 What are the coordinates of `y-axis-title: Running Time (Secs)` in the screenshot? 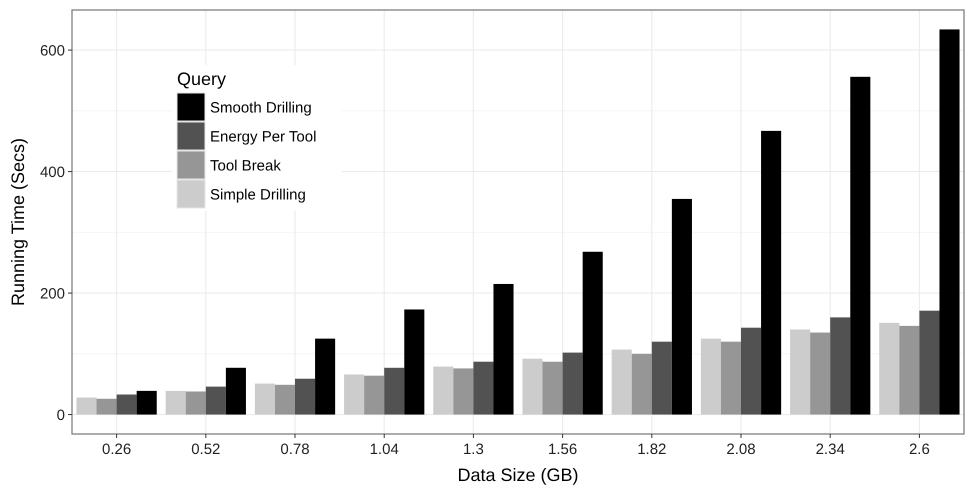 It's located at (18, 222).